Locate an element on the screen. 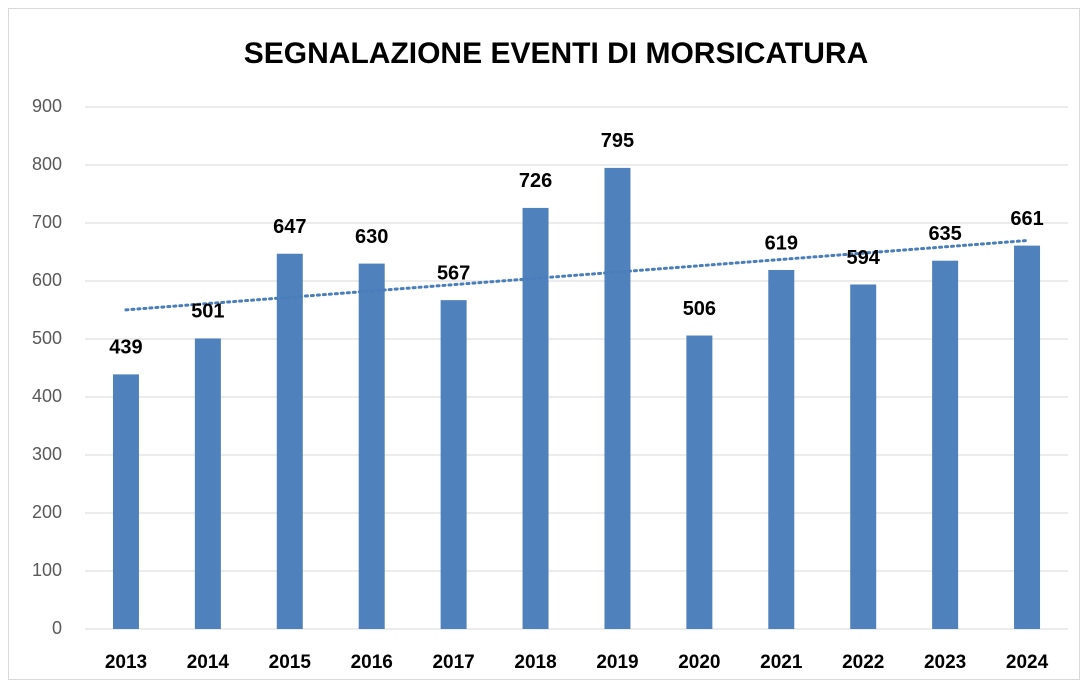 This screenshot has height=688, width=1089. y-tick-label: 500 is located at coordinates (47, 338).